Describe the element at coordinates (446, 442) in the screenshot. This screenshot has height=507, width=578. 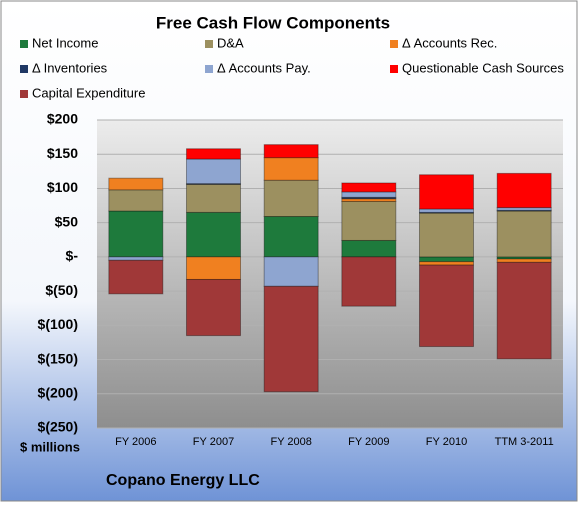
I see `x-tick-label: FY 2010` at that location.